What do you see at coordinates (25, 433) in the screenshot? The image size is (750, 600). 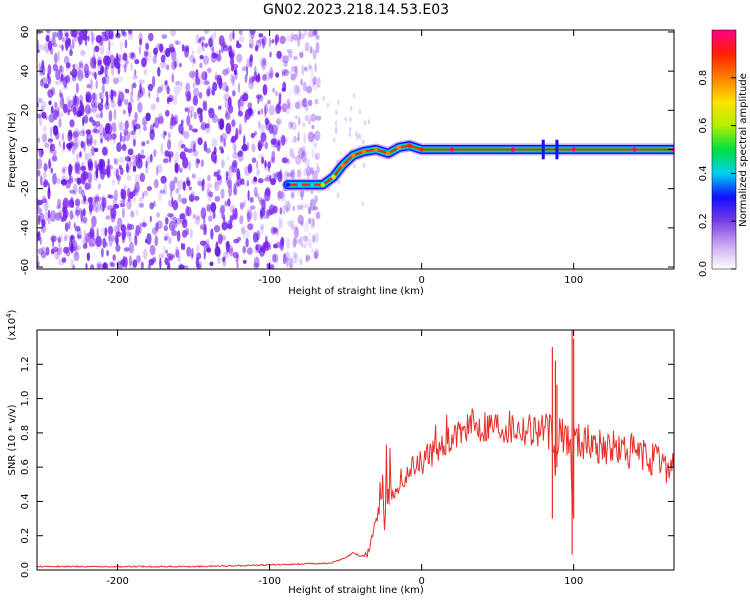 I see `y-tick-label: 0.8` at bounding box center [25, 433].